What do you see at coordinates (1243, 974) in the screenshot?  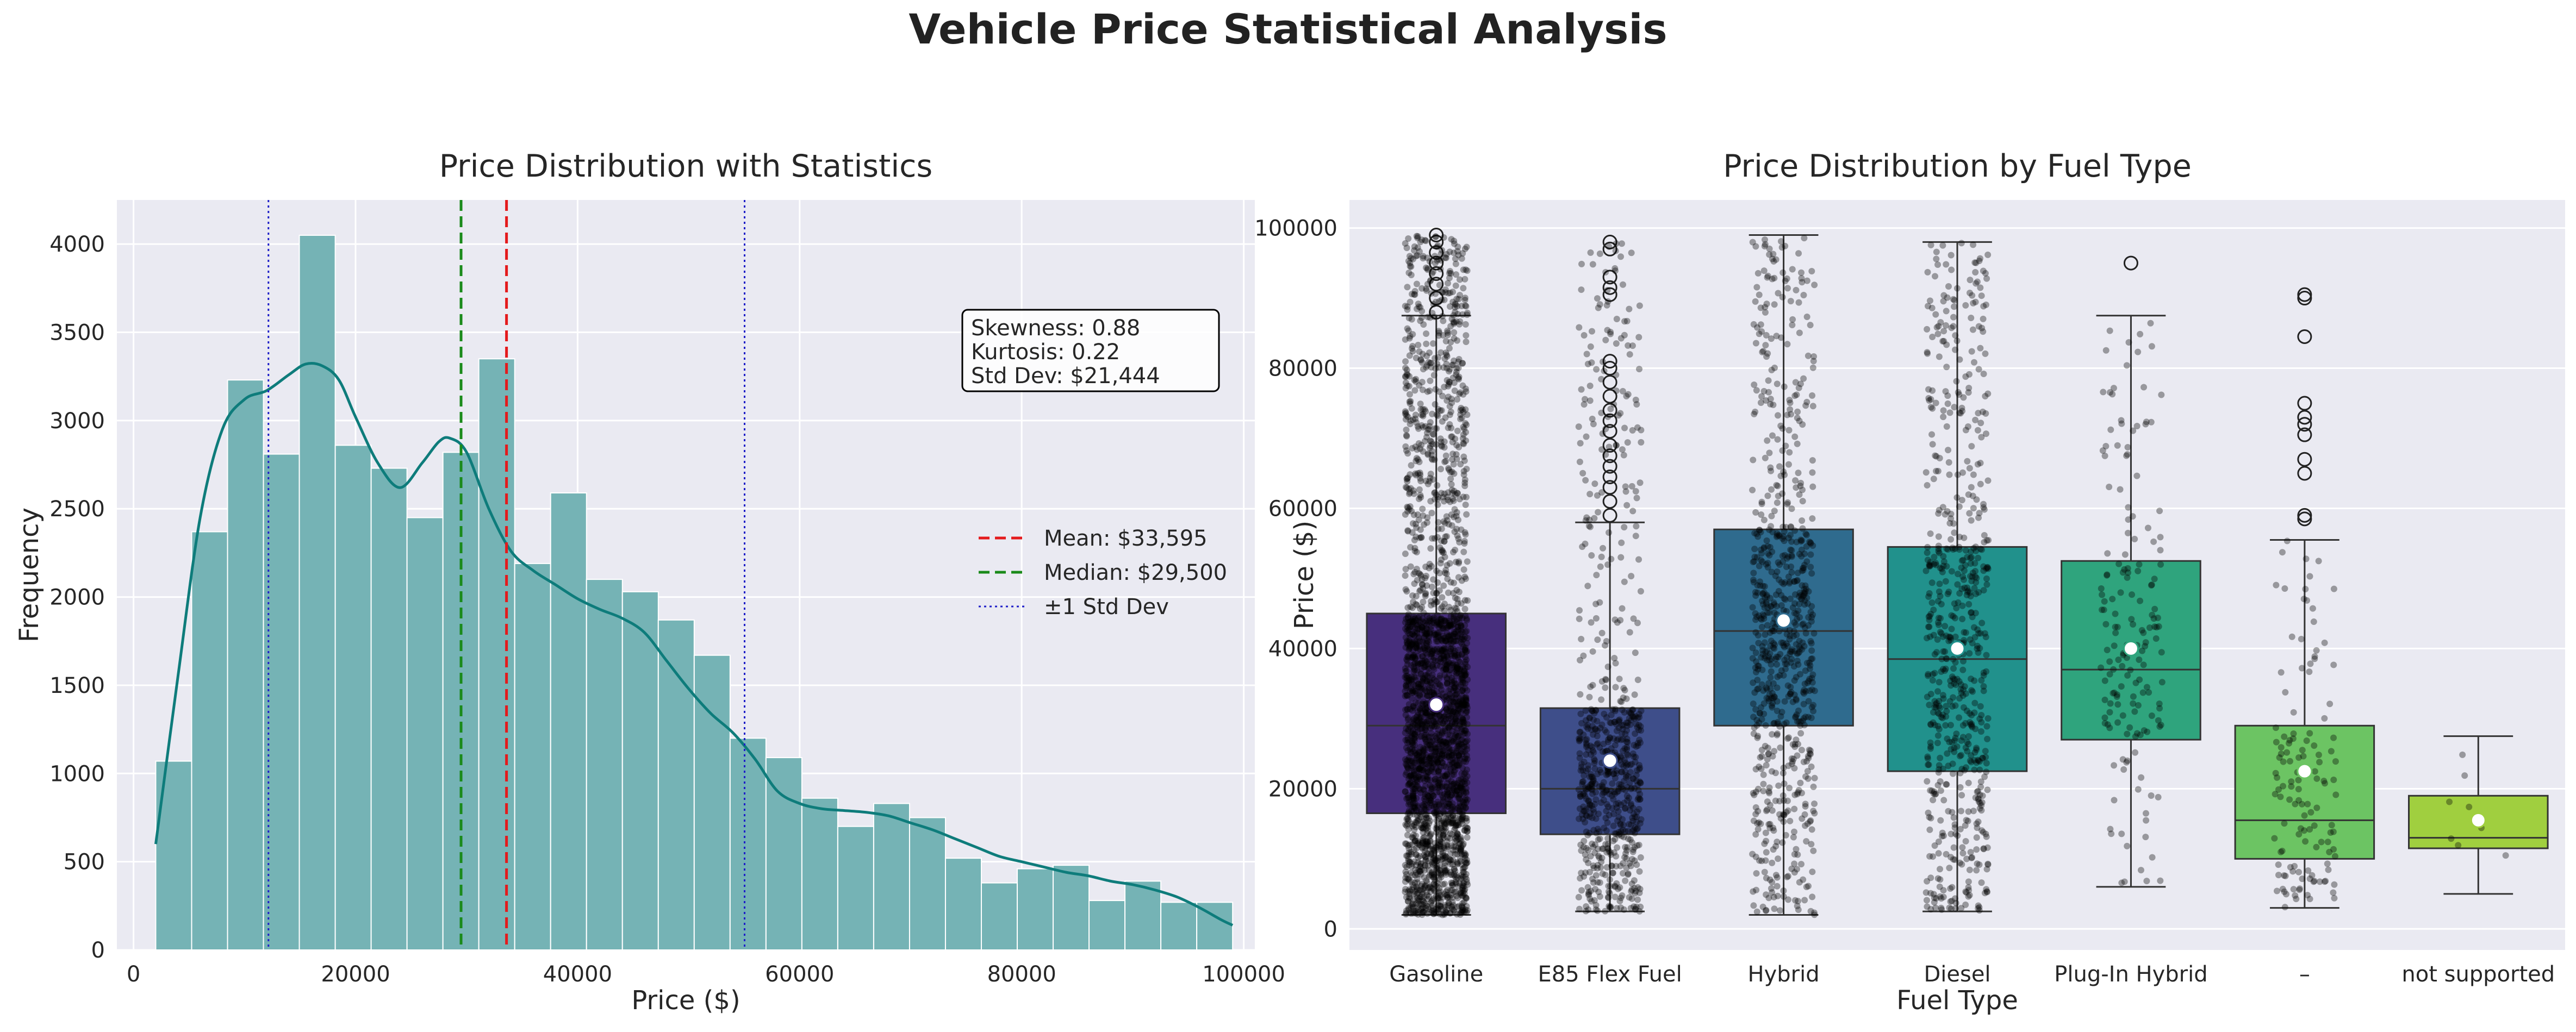 I see `x-tick-label: 100000` at bounding box center [1243, 974].